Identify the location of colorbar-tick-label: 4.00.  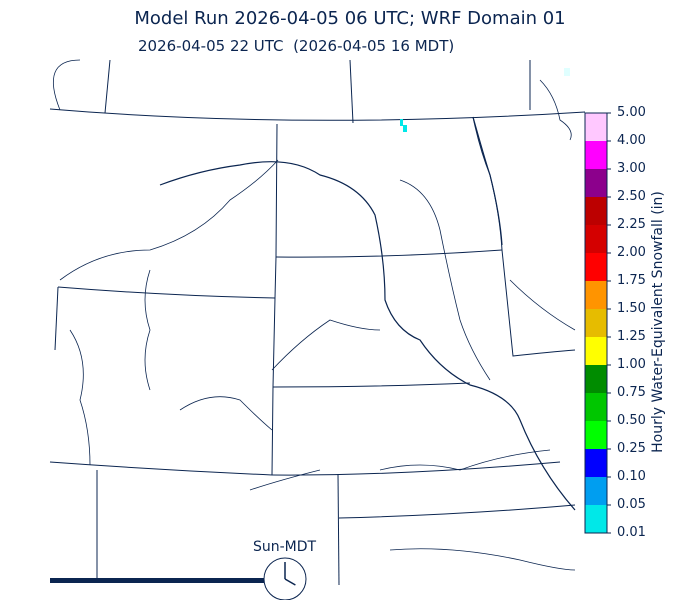
(631, 140).